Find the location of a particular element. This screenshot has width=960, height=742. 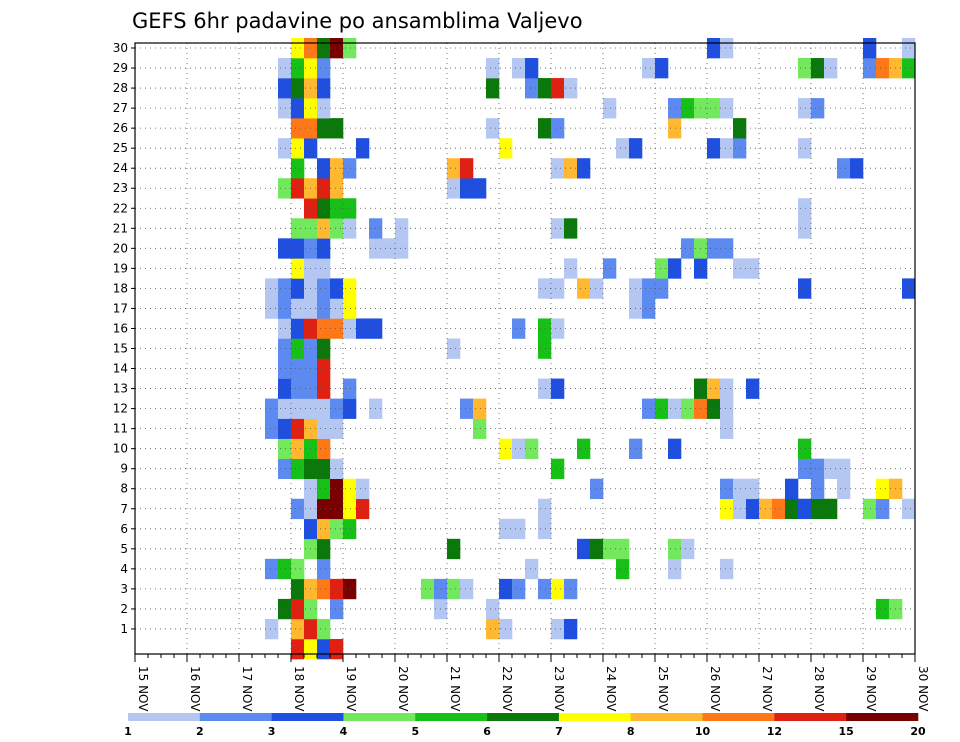

y-tick-label-17: 17 is located at coordinates (120, 308).